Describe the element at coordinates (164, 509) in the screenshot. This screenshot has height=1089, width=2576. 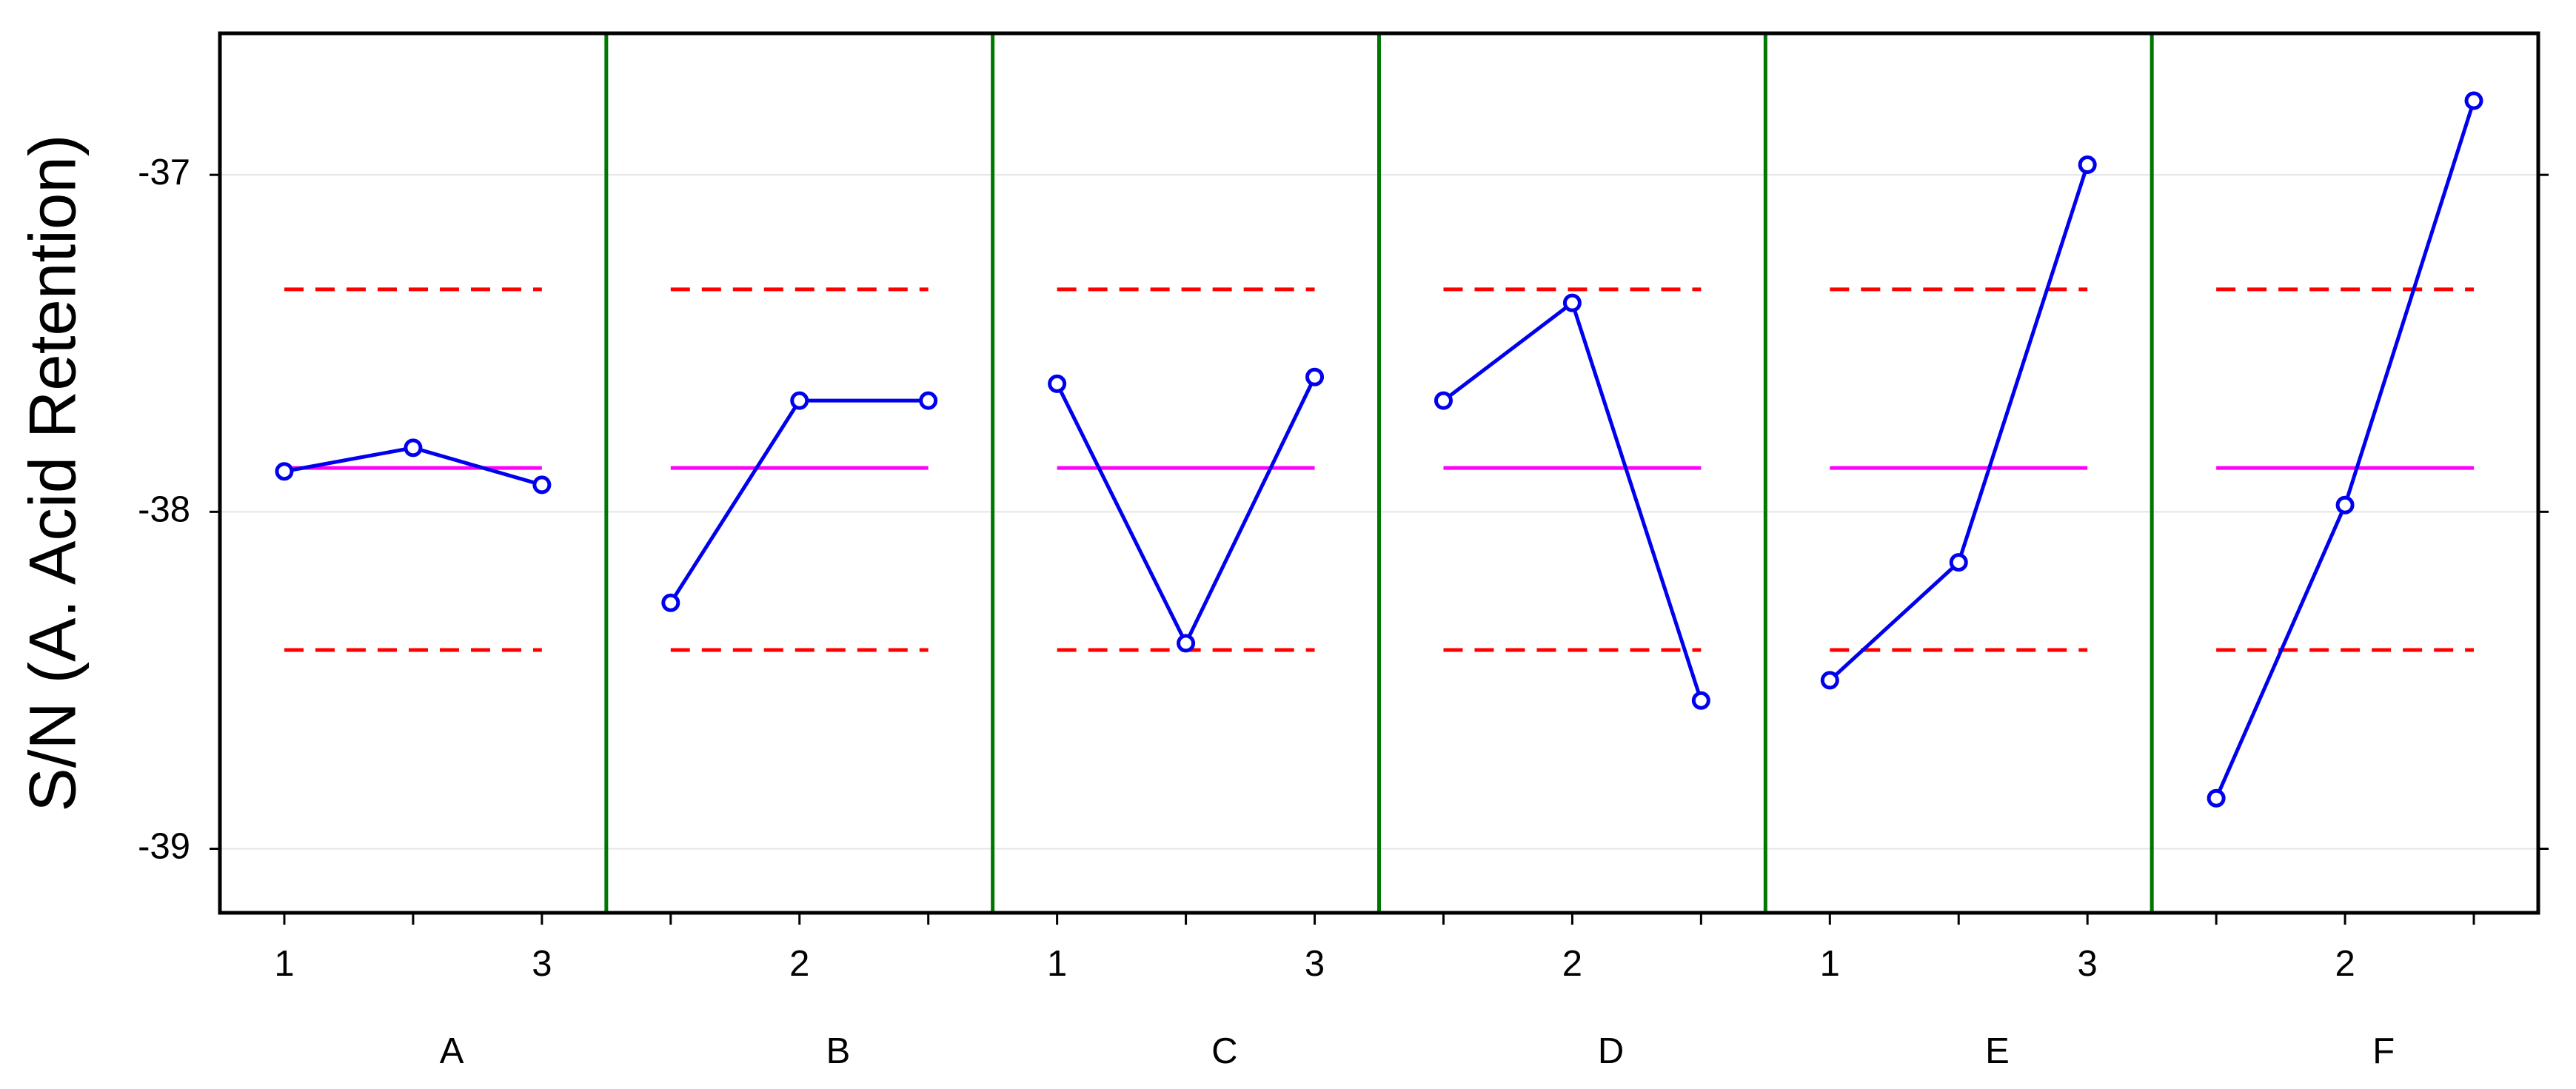
I see `y-tick-label: -38` at that location.